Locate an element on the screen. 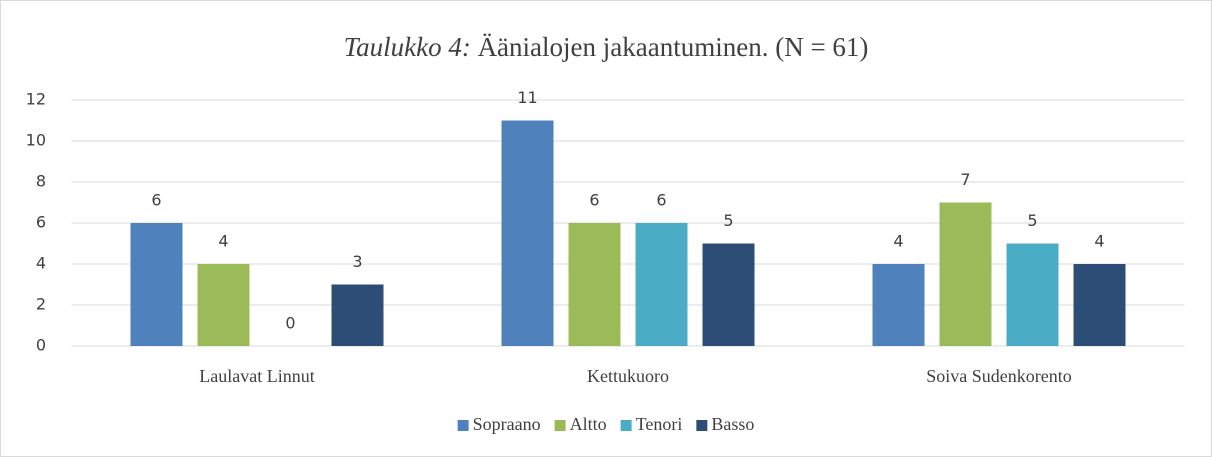  legend-label: Altto is located at coordinates (588, 424).